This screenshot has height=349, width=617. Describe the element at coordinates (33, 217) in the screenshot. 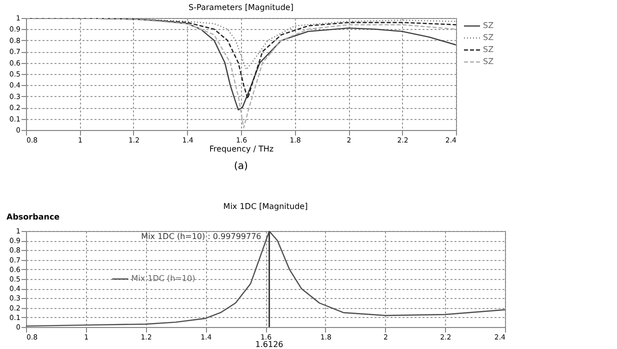

I see `y-axis-title: Absorbance` at that location.